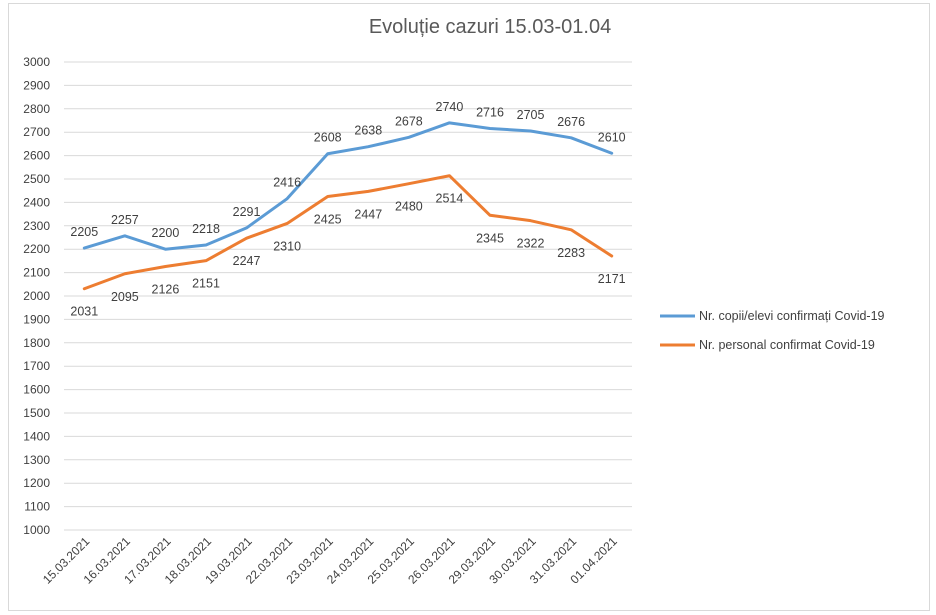 The height and width of the screenshot is (615, 936). Describe the element at coordinates (36, 202) in the screenshot. I see `y-tick-label: 2400` at that location.